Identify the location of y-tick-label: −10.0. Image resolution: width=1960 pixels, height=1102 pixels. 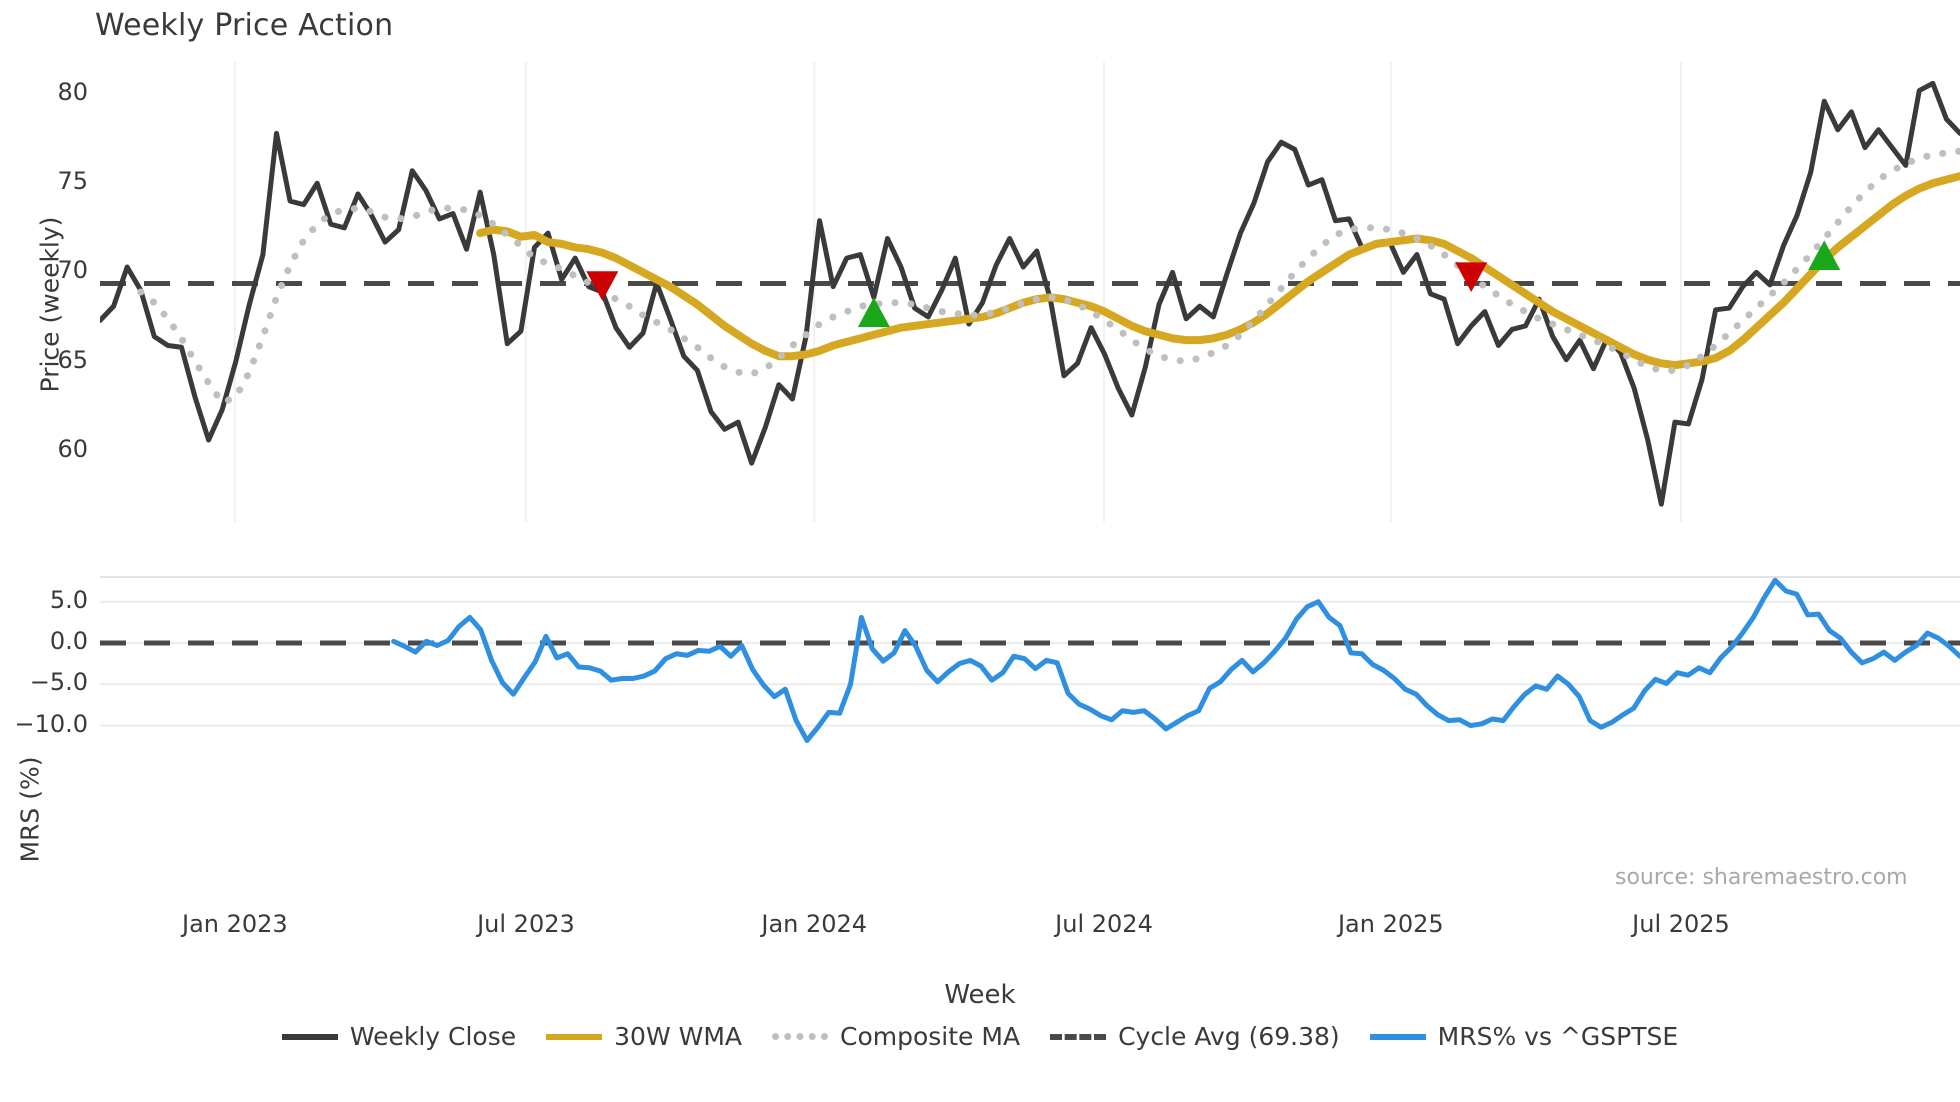
(51, 723).